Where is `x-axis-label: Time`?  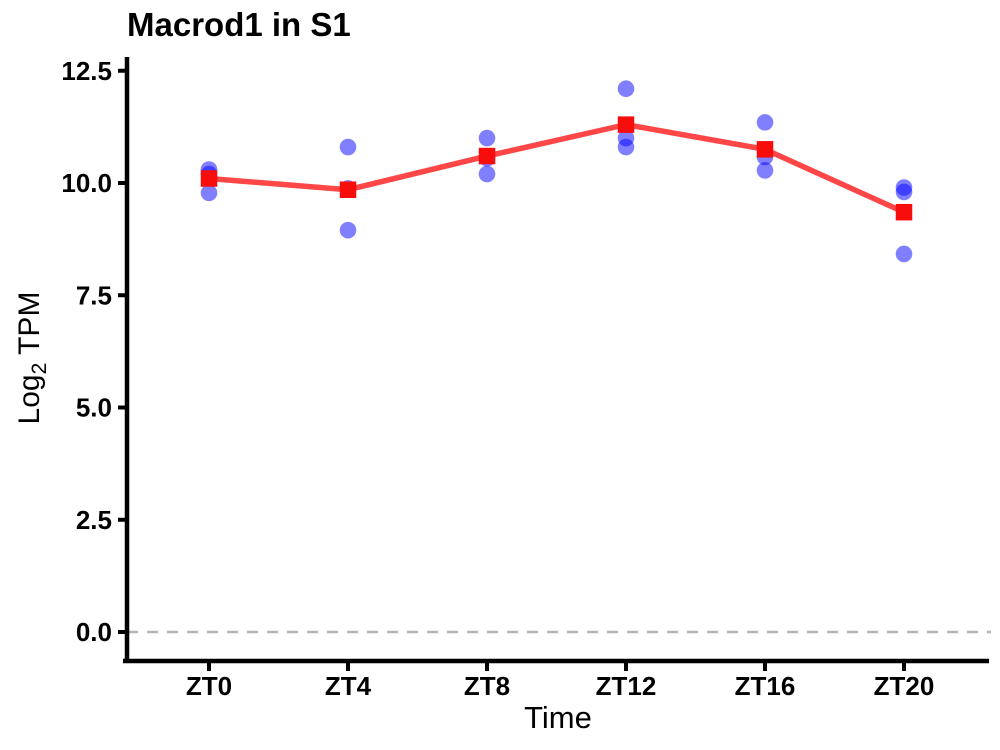
x-axis-label: Time is located at coordinates (558, 717).